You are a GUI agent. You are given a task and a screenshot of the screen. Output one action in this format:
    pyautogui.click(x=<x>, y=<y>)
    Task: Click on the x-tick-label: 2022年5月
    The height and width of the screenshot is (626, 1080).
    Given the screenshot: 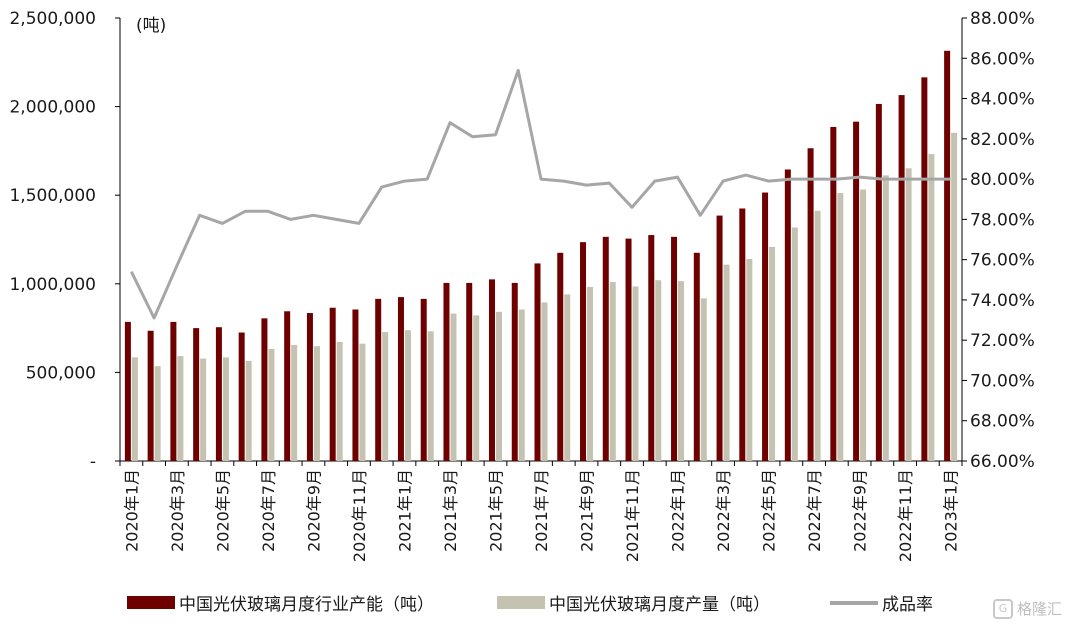 What is the action you would take?
    pyautogui.click(x=769, y=510)
    